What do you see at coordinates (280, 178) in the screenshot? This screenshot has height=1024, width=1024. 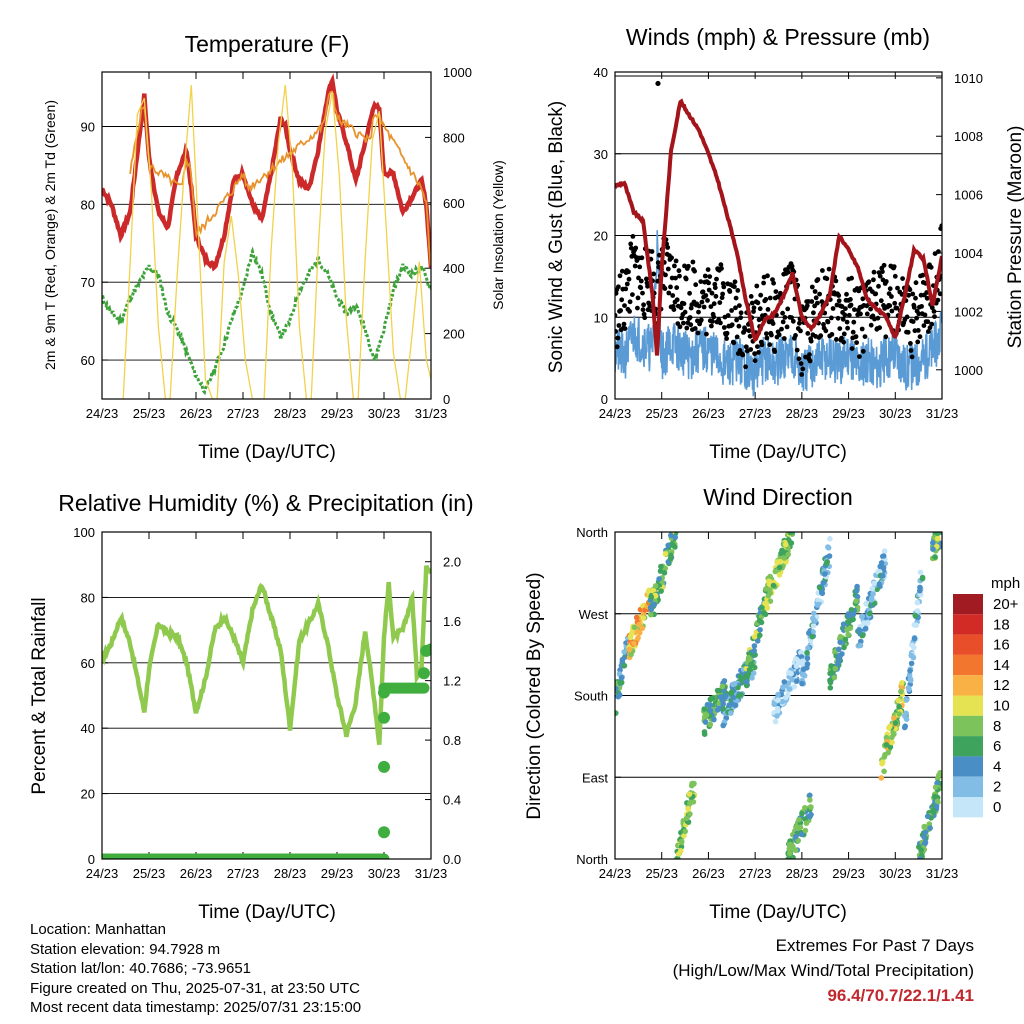 I see `temperature-9m-line` at bounding box center [280, 178].